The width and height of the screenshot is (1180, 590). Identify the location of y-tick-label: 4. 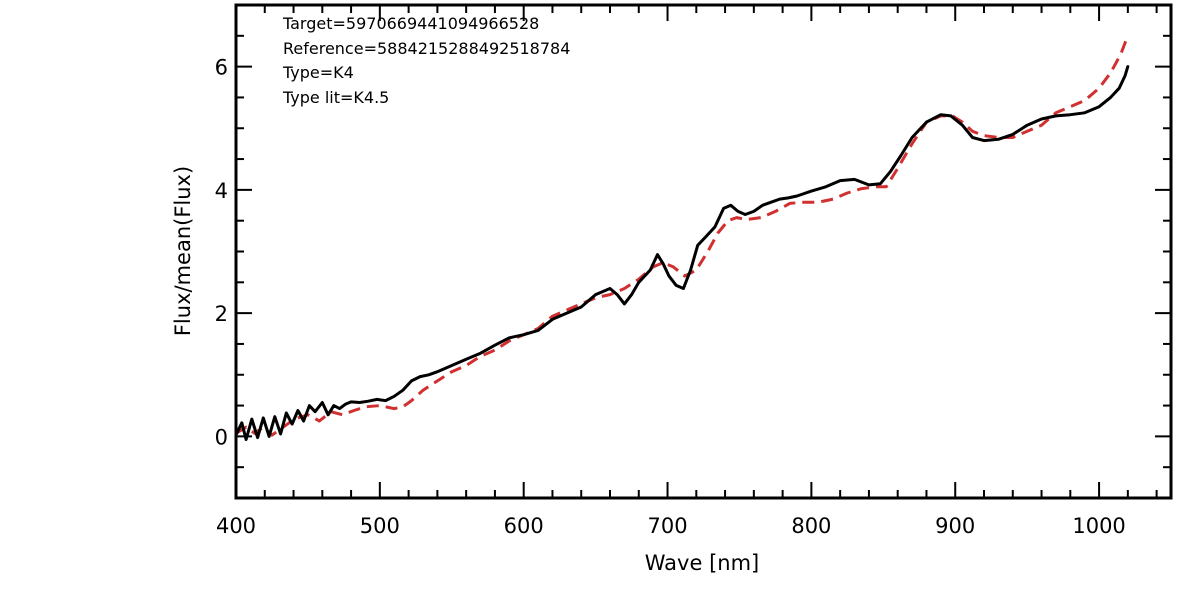
(221, 191).